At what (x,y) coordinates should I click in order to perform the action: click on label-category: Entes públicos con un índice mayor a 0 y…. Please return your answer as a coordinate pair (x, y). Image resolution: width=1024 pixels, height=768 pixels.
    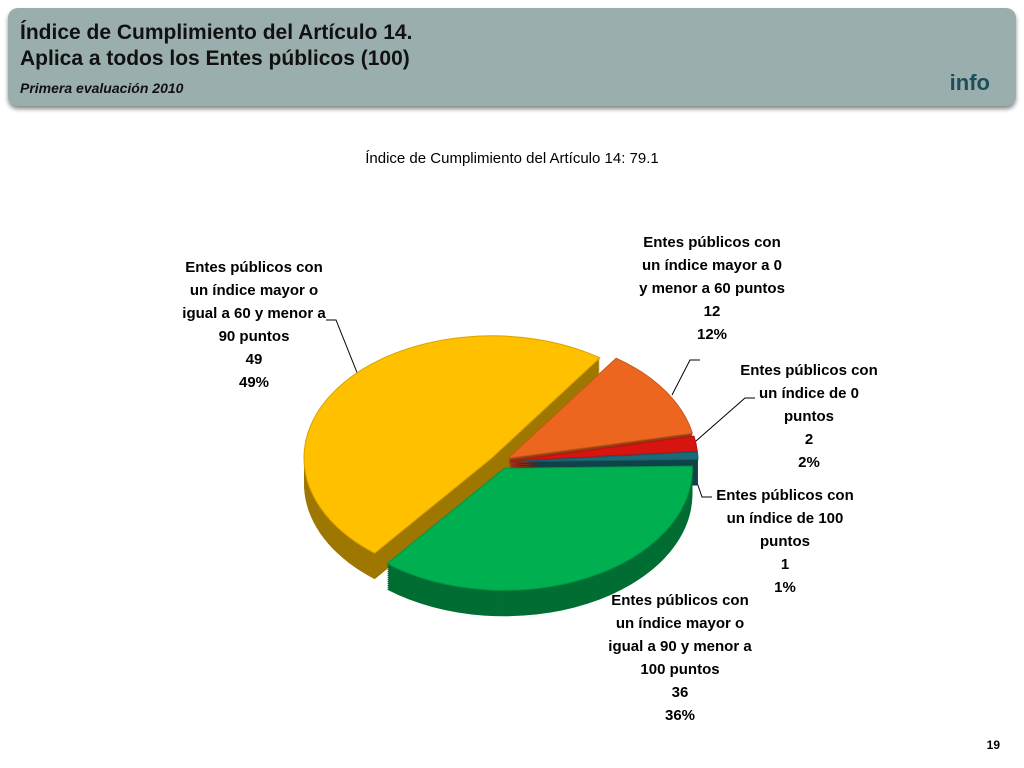
    Looking at the image, I should click on (712, 265).